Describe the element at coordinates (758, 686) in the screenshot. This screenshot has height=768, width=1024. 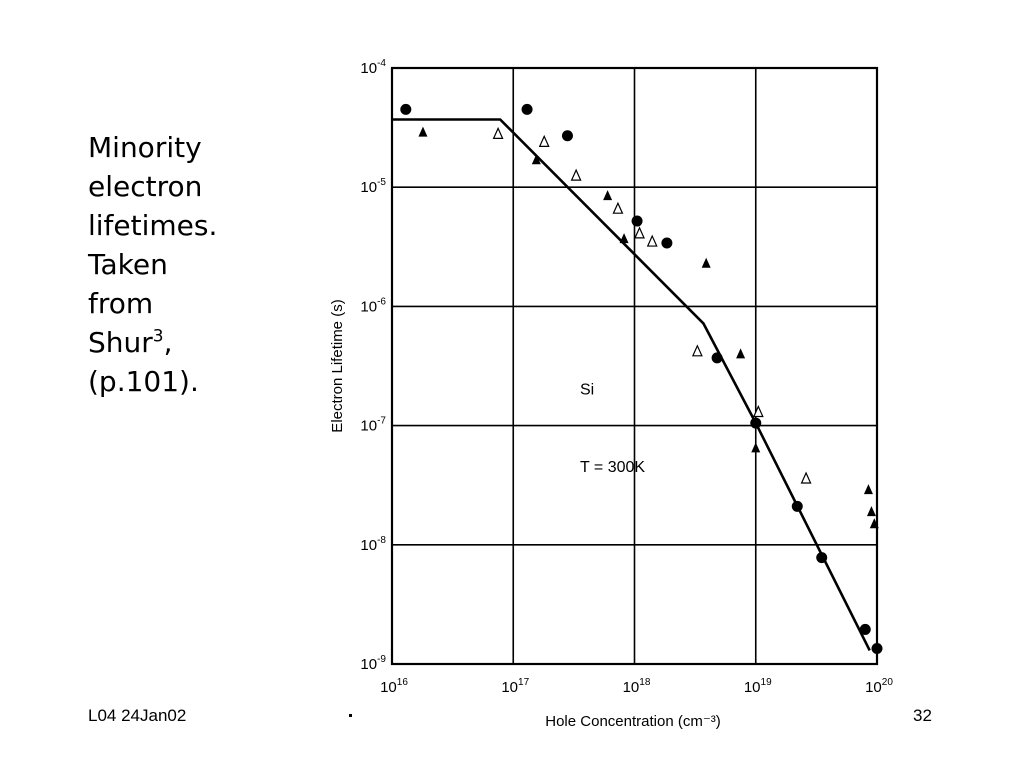
I see `x-tick-label: 1019` at that location.